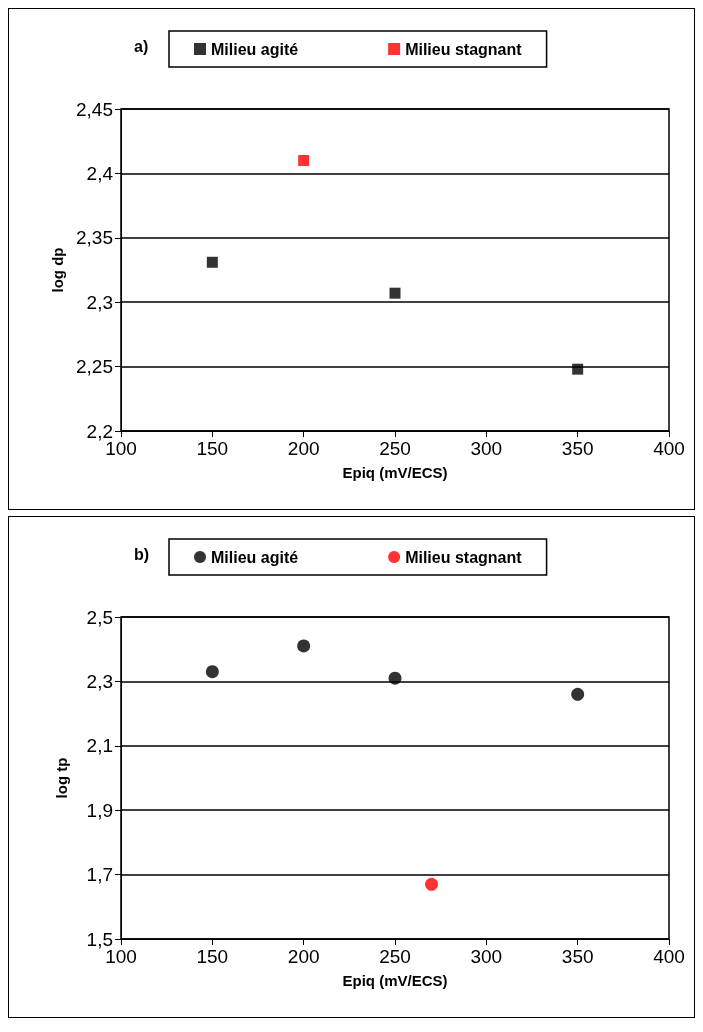  Describe the element at coordinates (141, 46) in the screenshot. I see `chart-title: a)` at that location.